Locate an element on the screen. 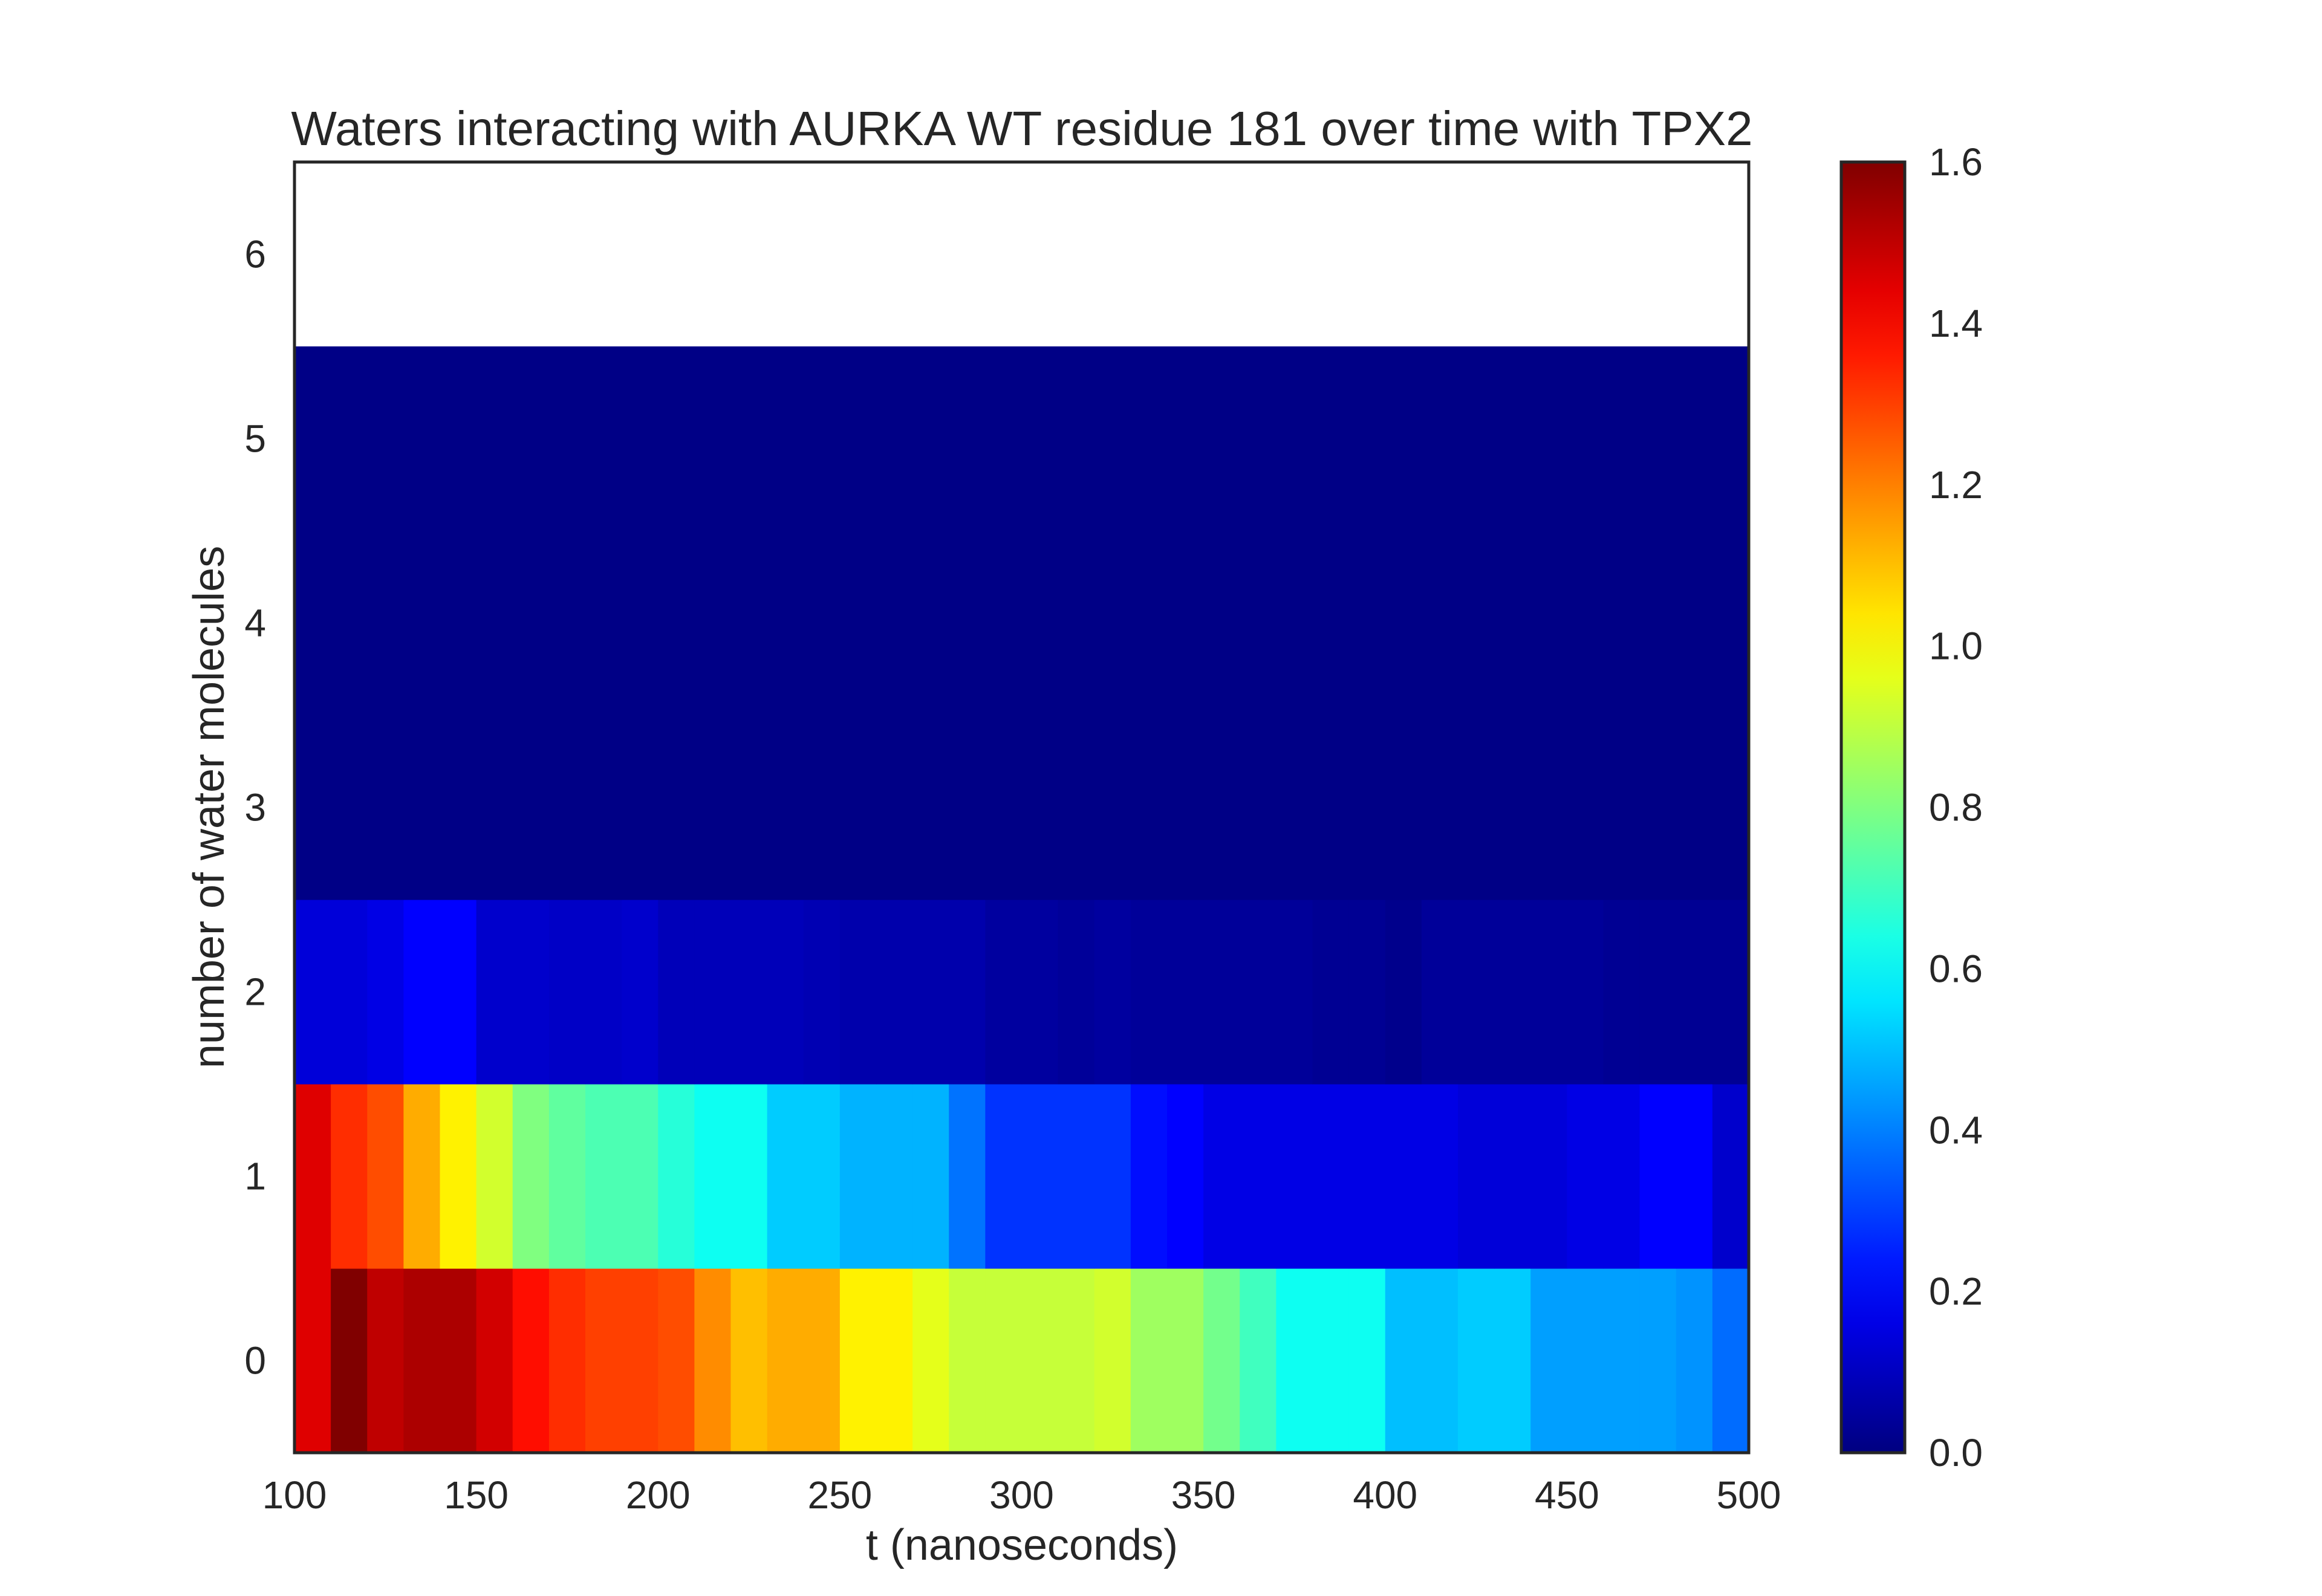 This screenshot has width=2322, height=1596. colorbar-tick-label: 0.2 is located at coordinates (1956, 1291).